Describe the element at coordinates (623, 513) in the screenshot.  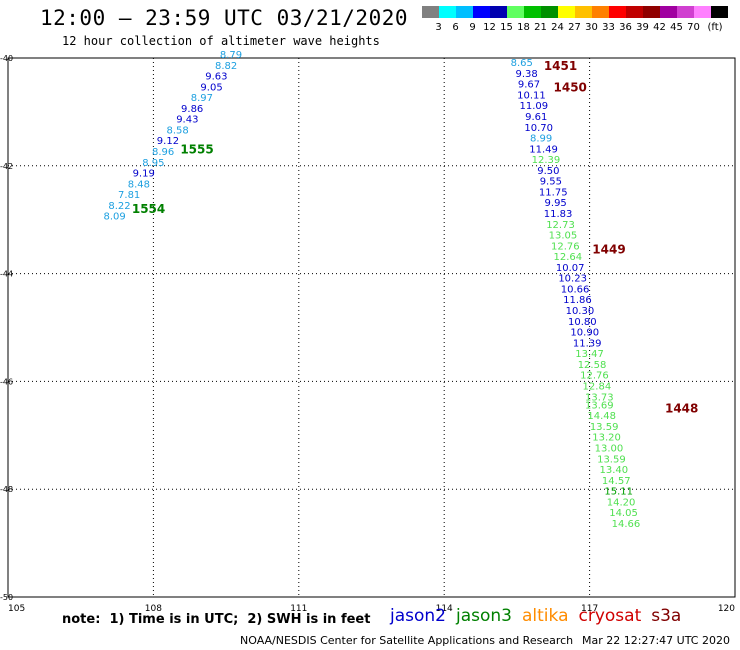
I see `swh-value-label: 14.05` at that location.